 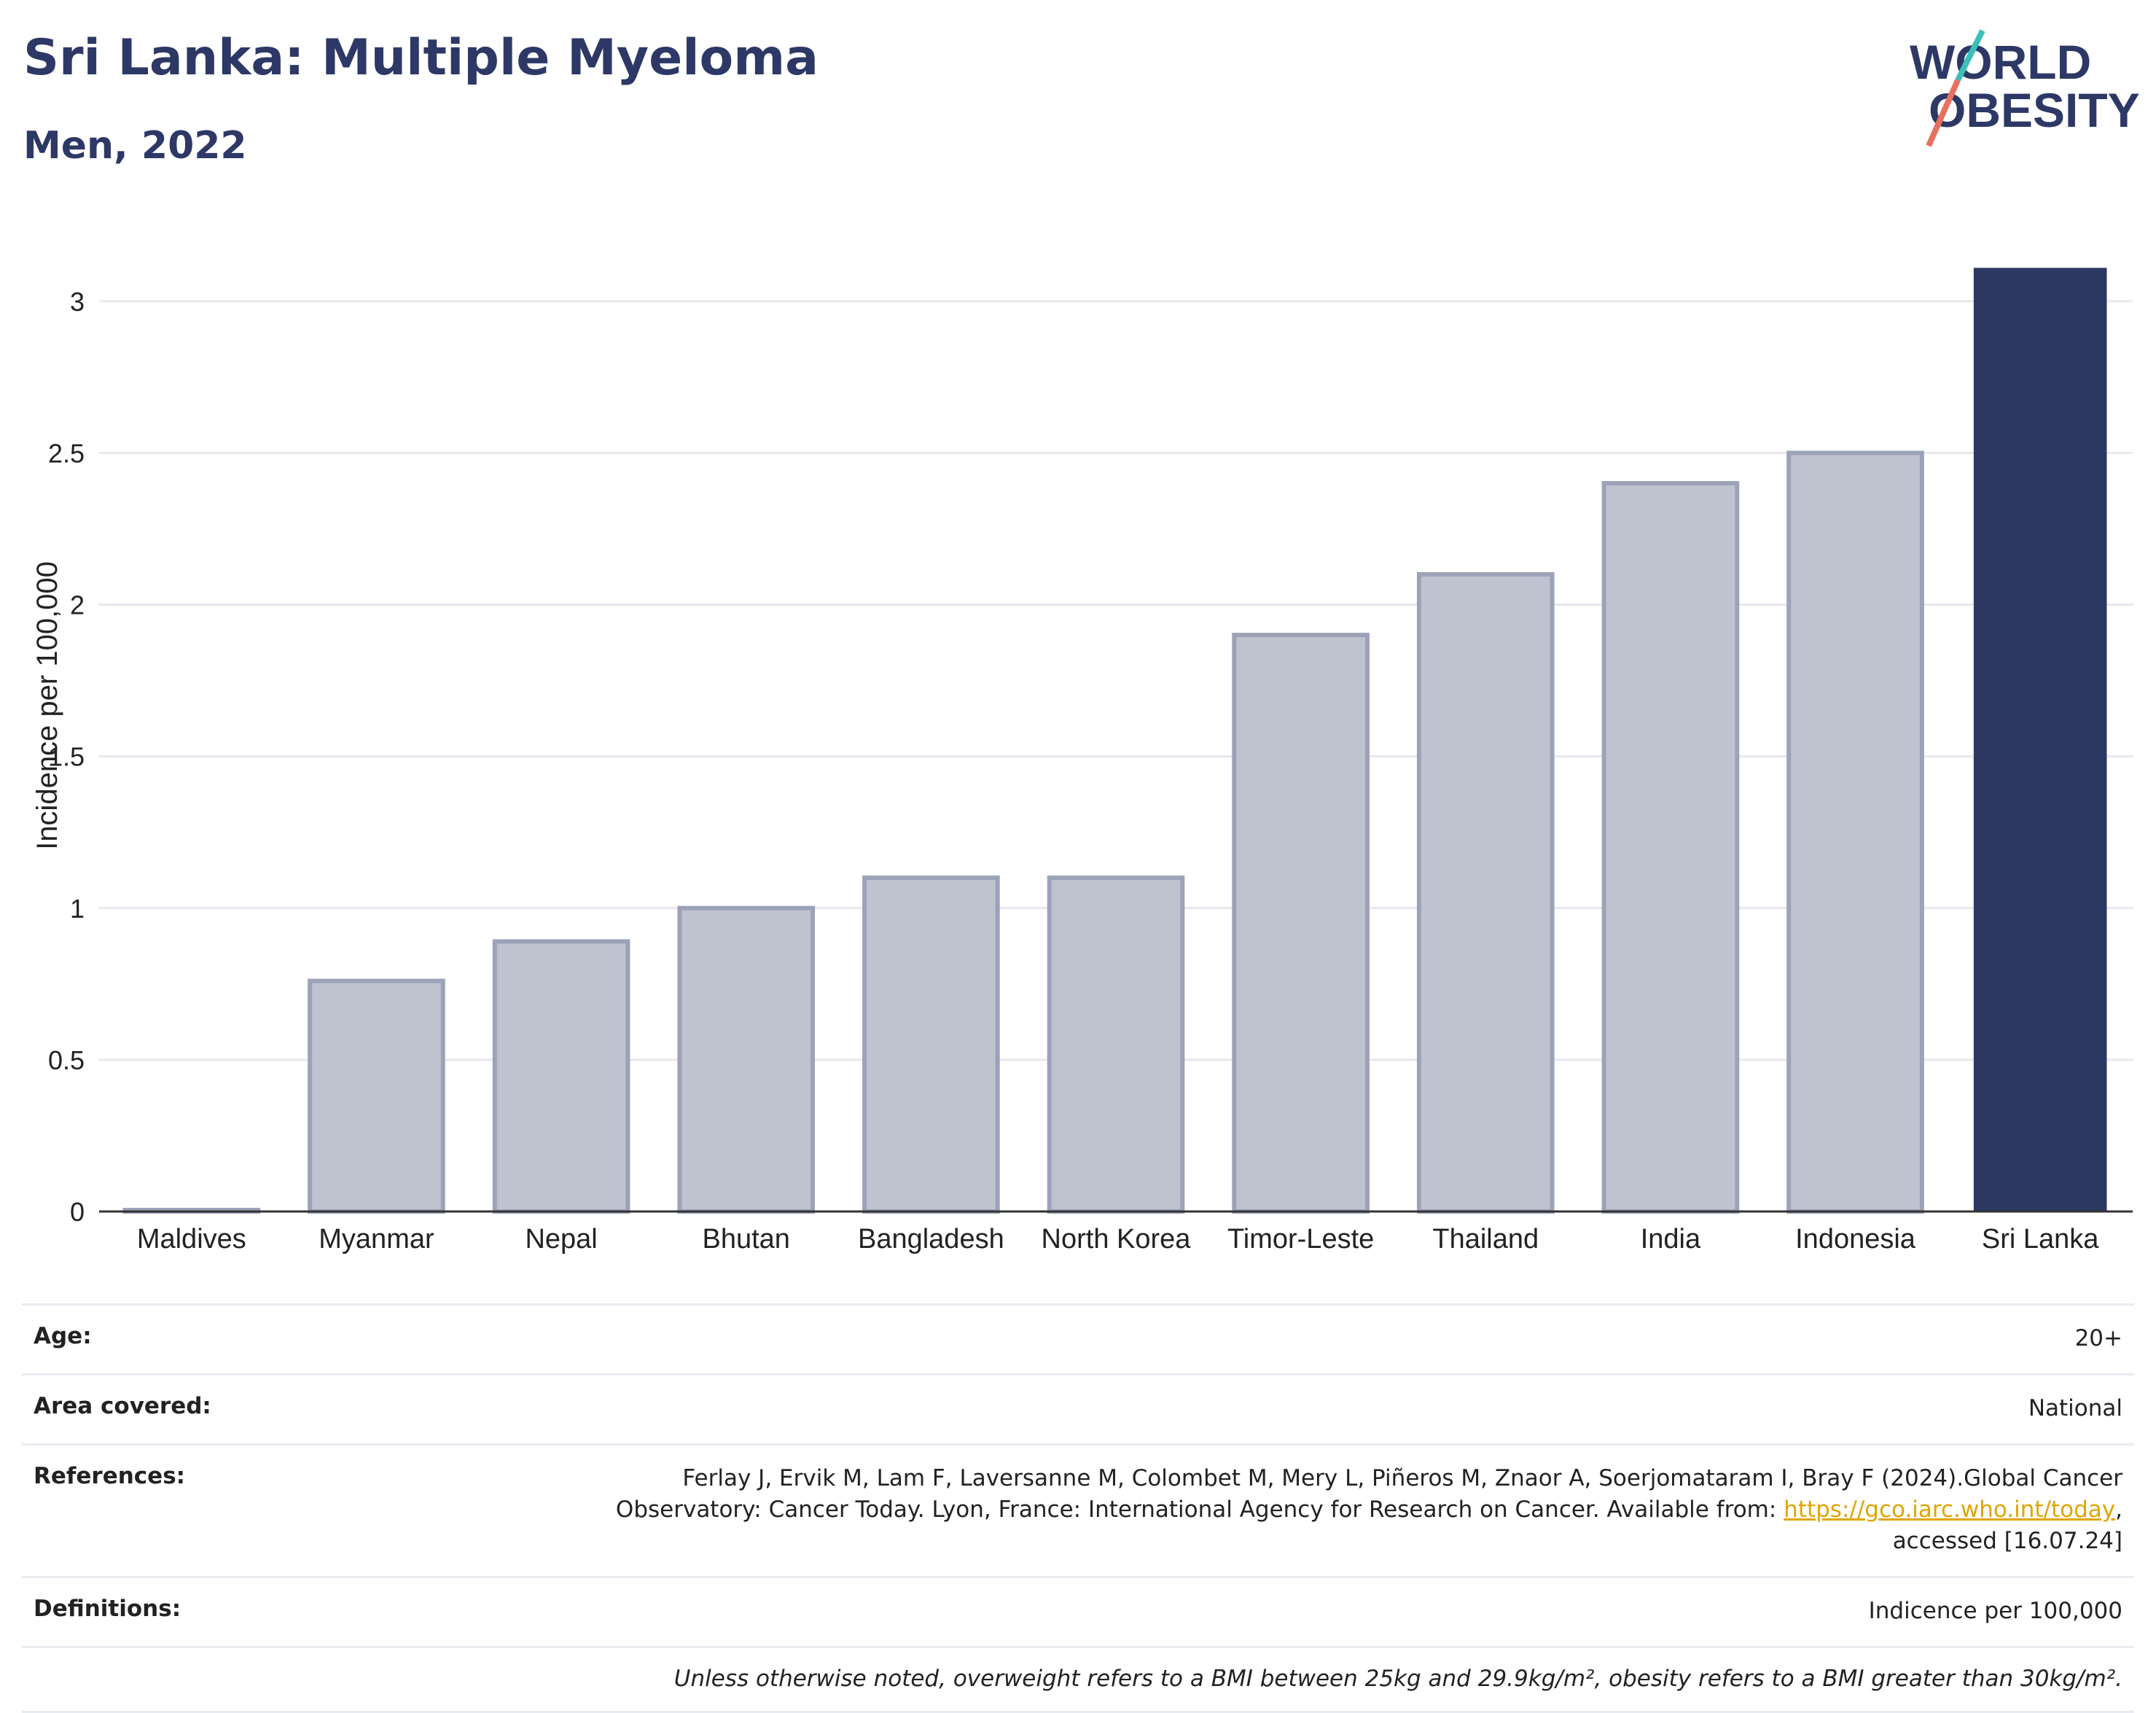 I want to click on bar-north-korea, so click(x=1116, y=1044).